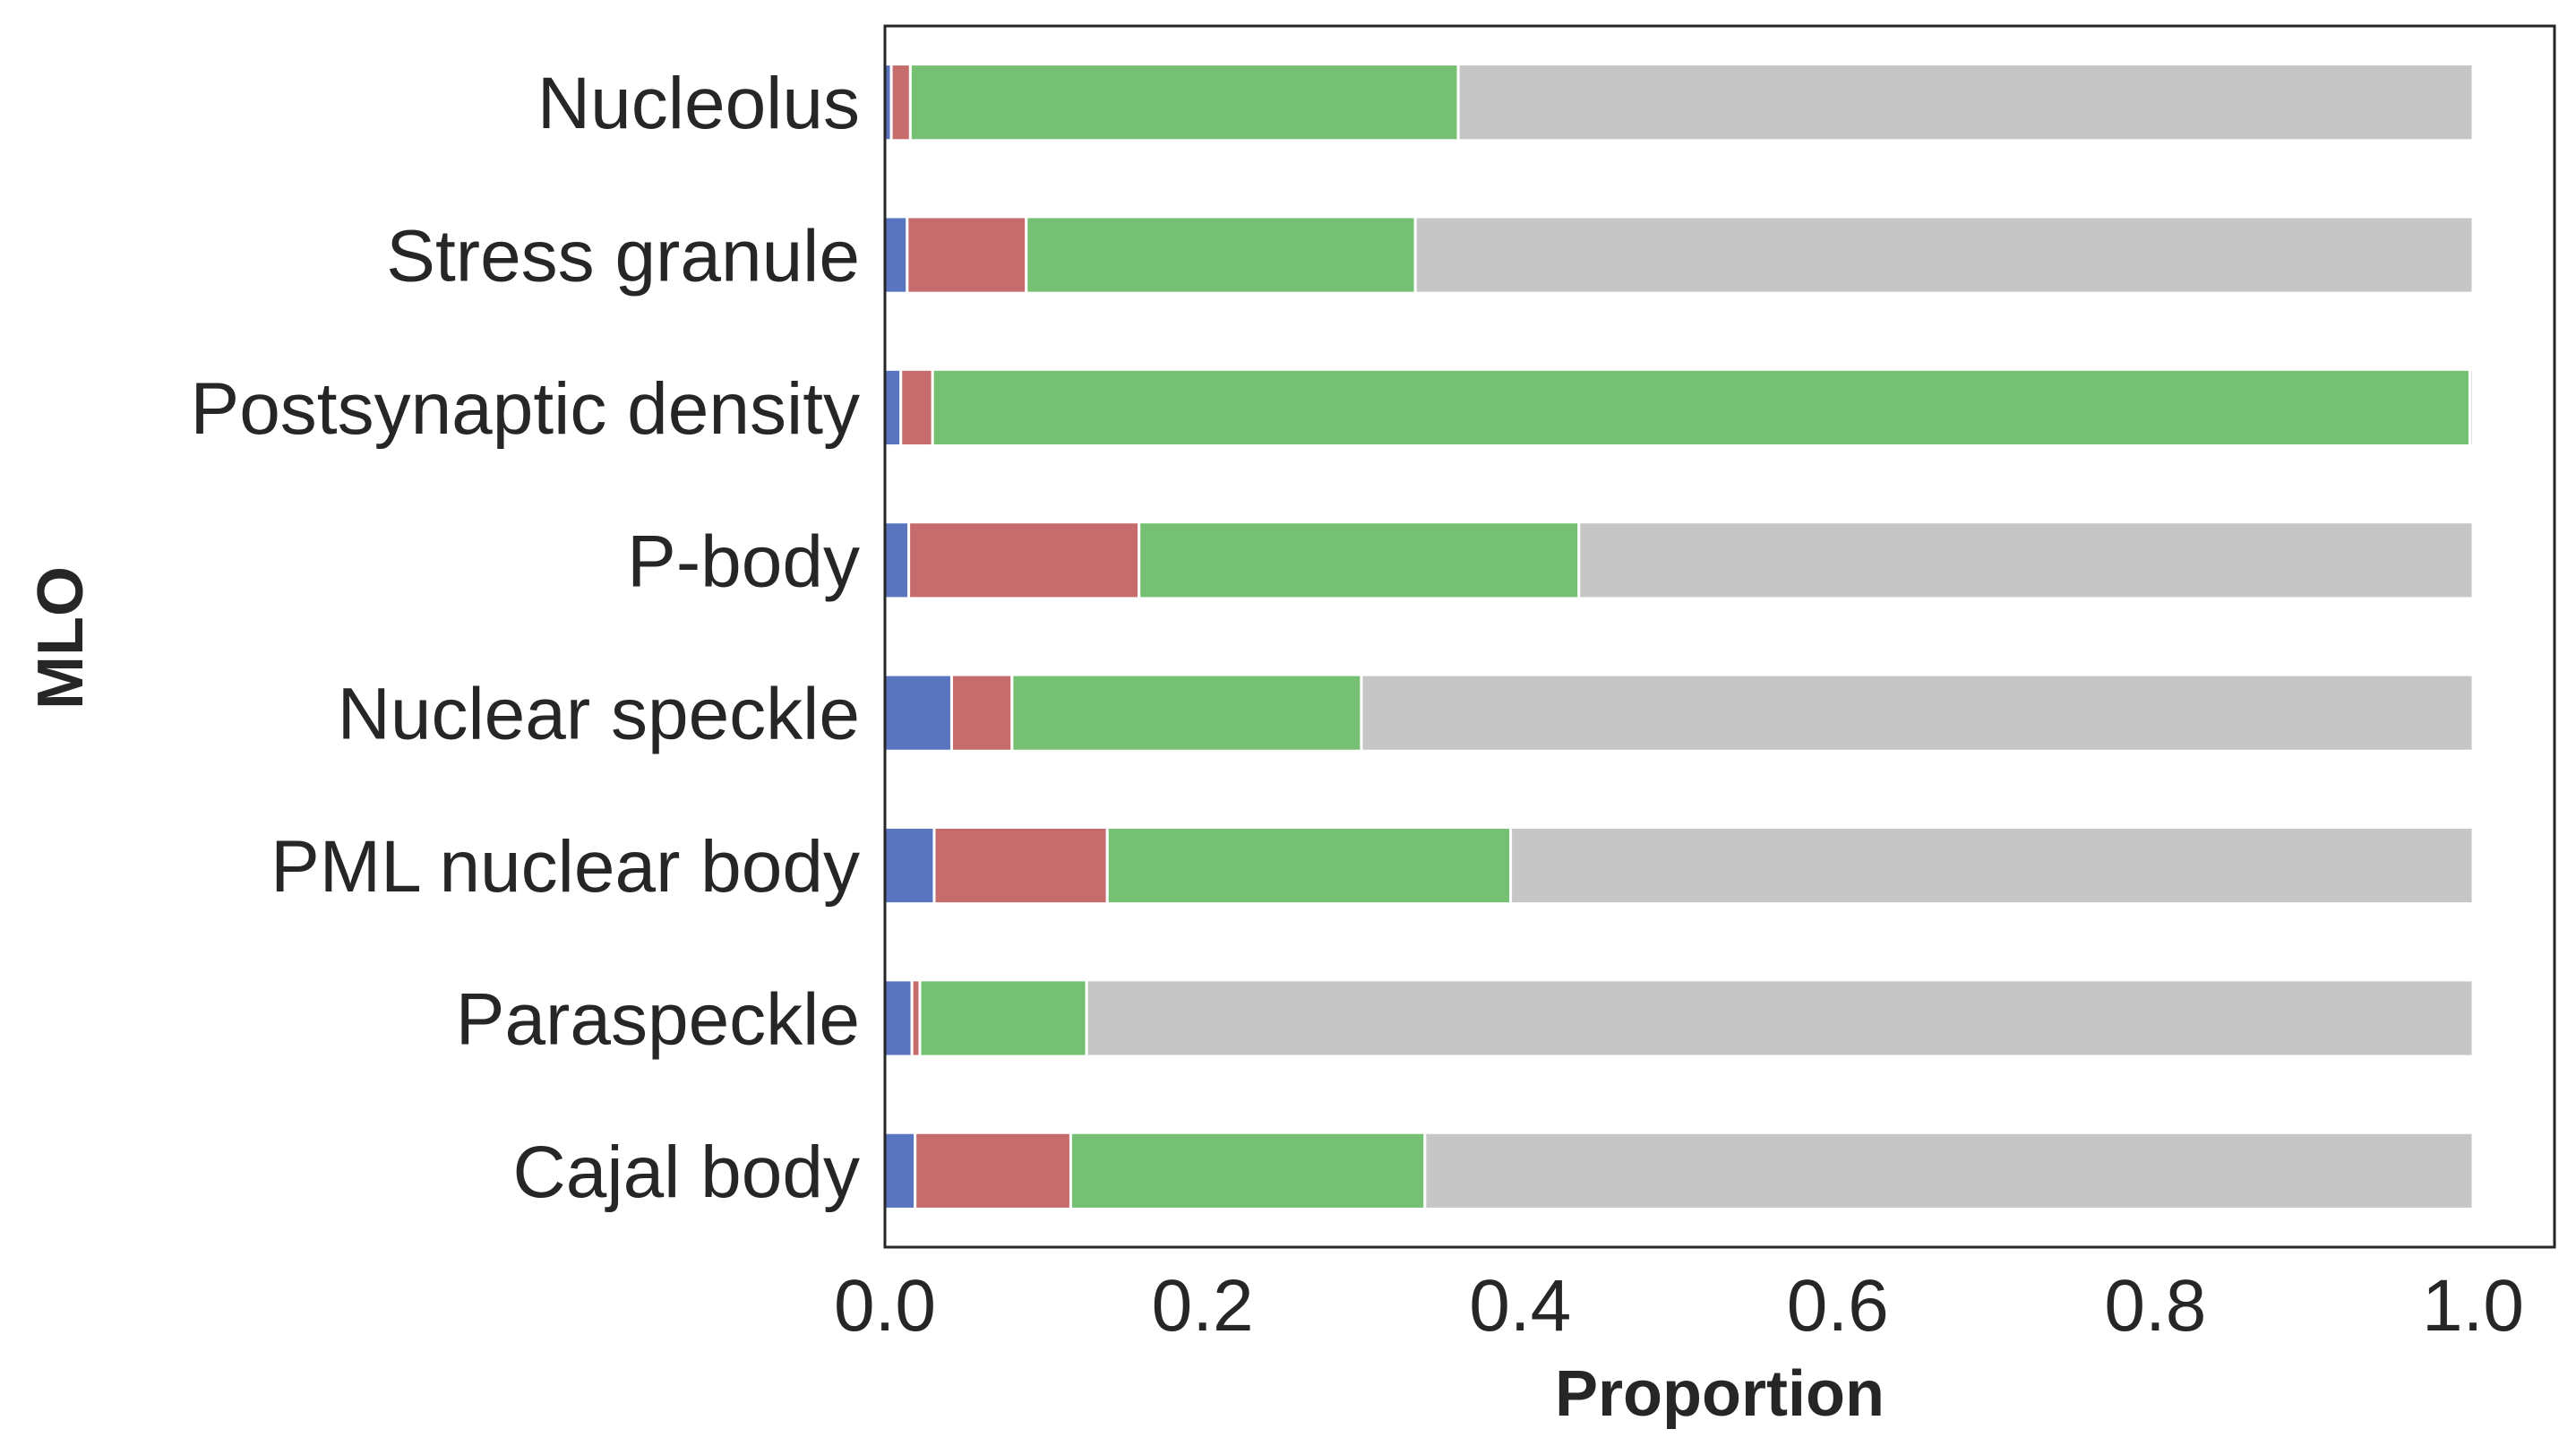  What do you see at coordinates (1701, 407) in the screenshot?
I see `bar-segment-3-postsynaptic-density` at bounding box center [1701, 407].